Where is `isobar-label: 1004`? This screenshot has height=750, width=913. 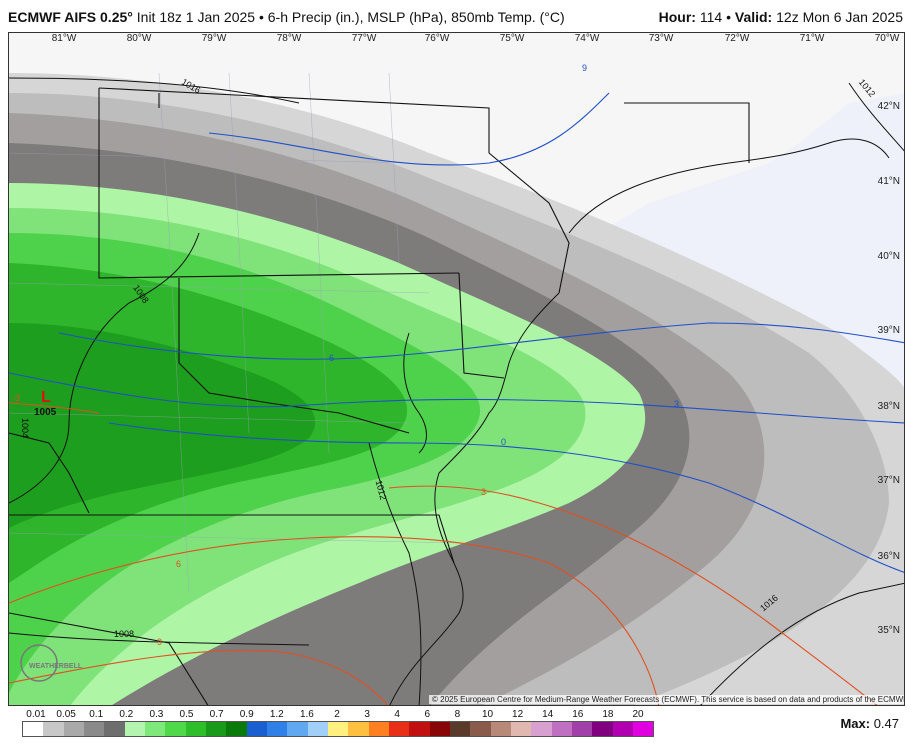 isobar-label: 1004 is located at coordinates (25, 428).